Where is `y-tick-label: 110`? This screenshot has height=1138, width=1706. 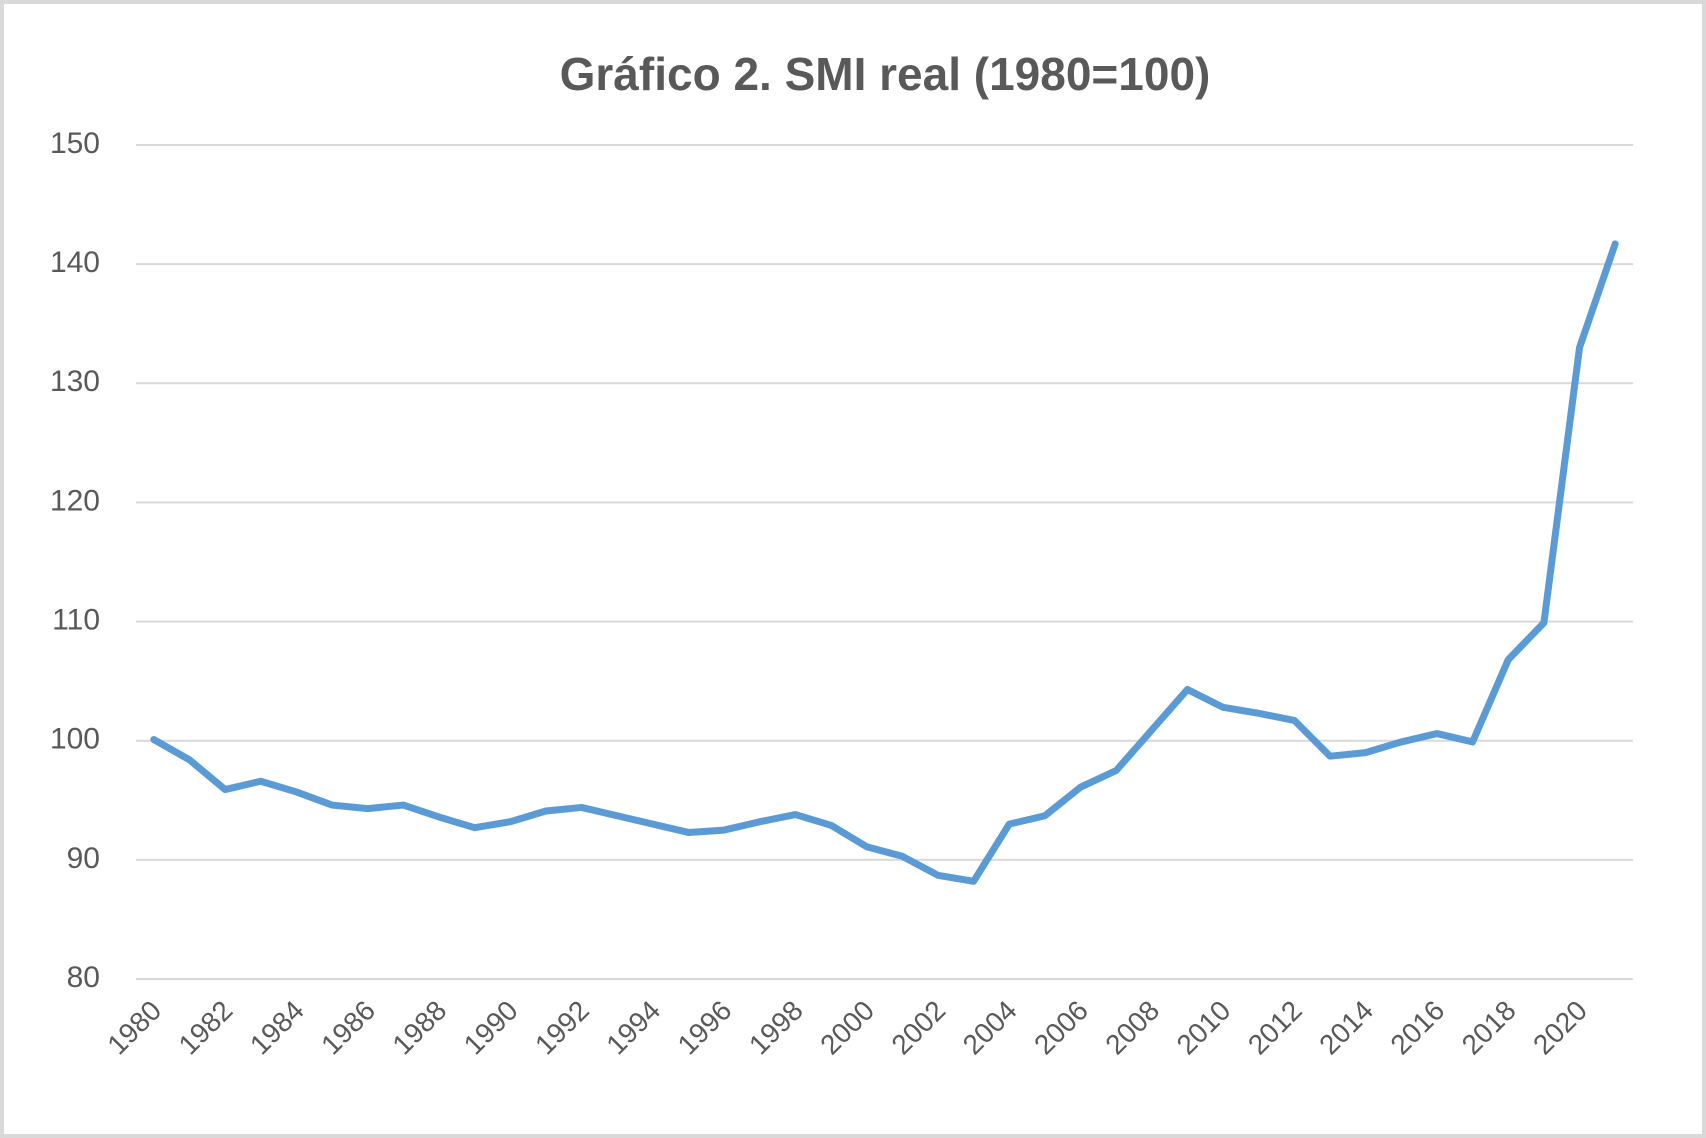 y-tick-label: 110 is located at coordinates (76, 619).